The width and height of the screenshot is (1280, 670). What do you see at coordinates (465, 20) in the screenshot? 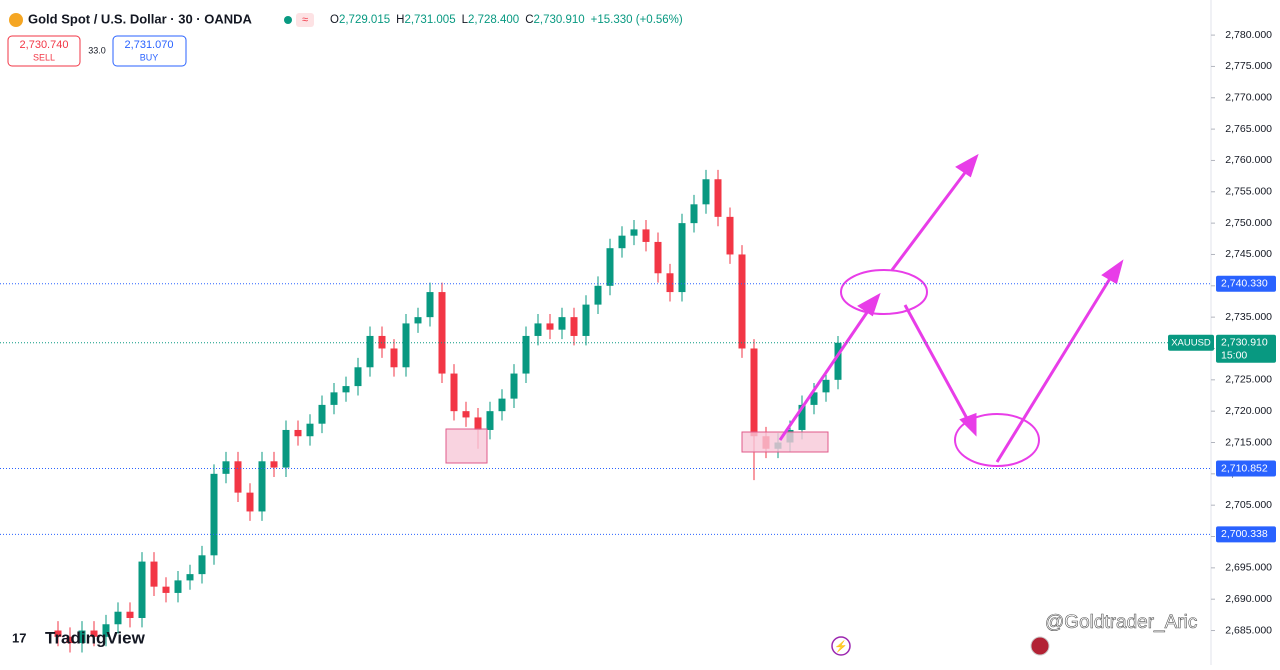
I see `legend-prefix: L` at bounding box center [465, 20].